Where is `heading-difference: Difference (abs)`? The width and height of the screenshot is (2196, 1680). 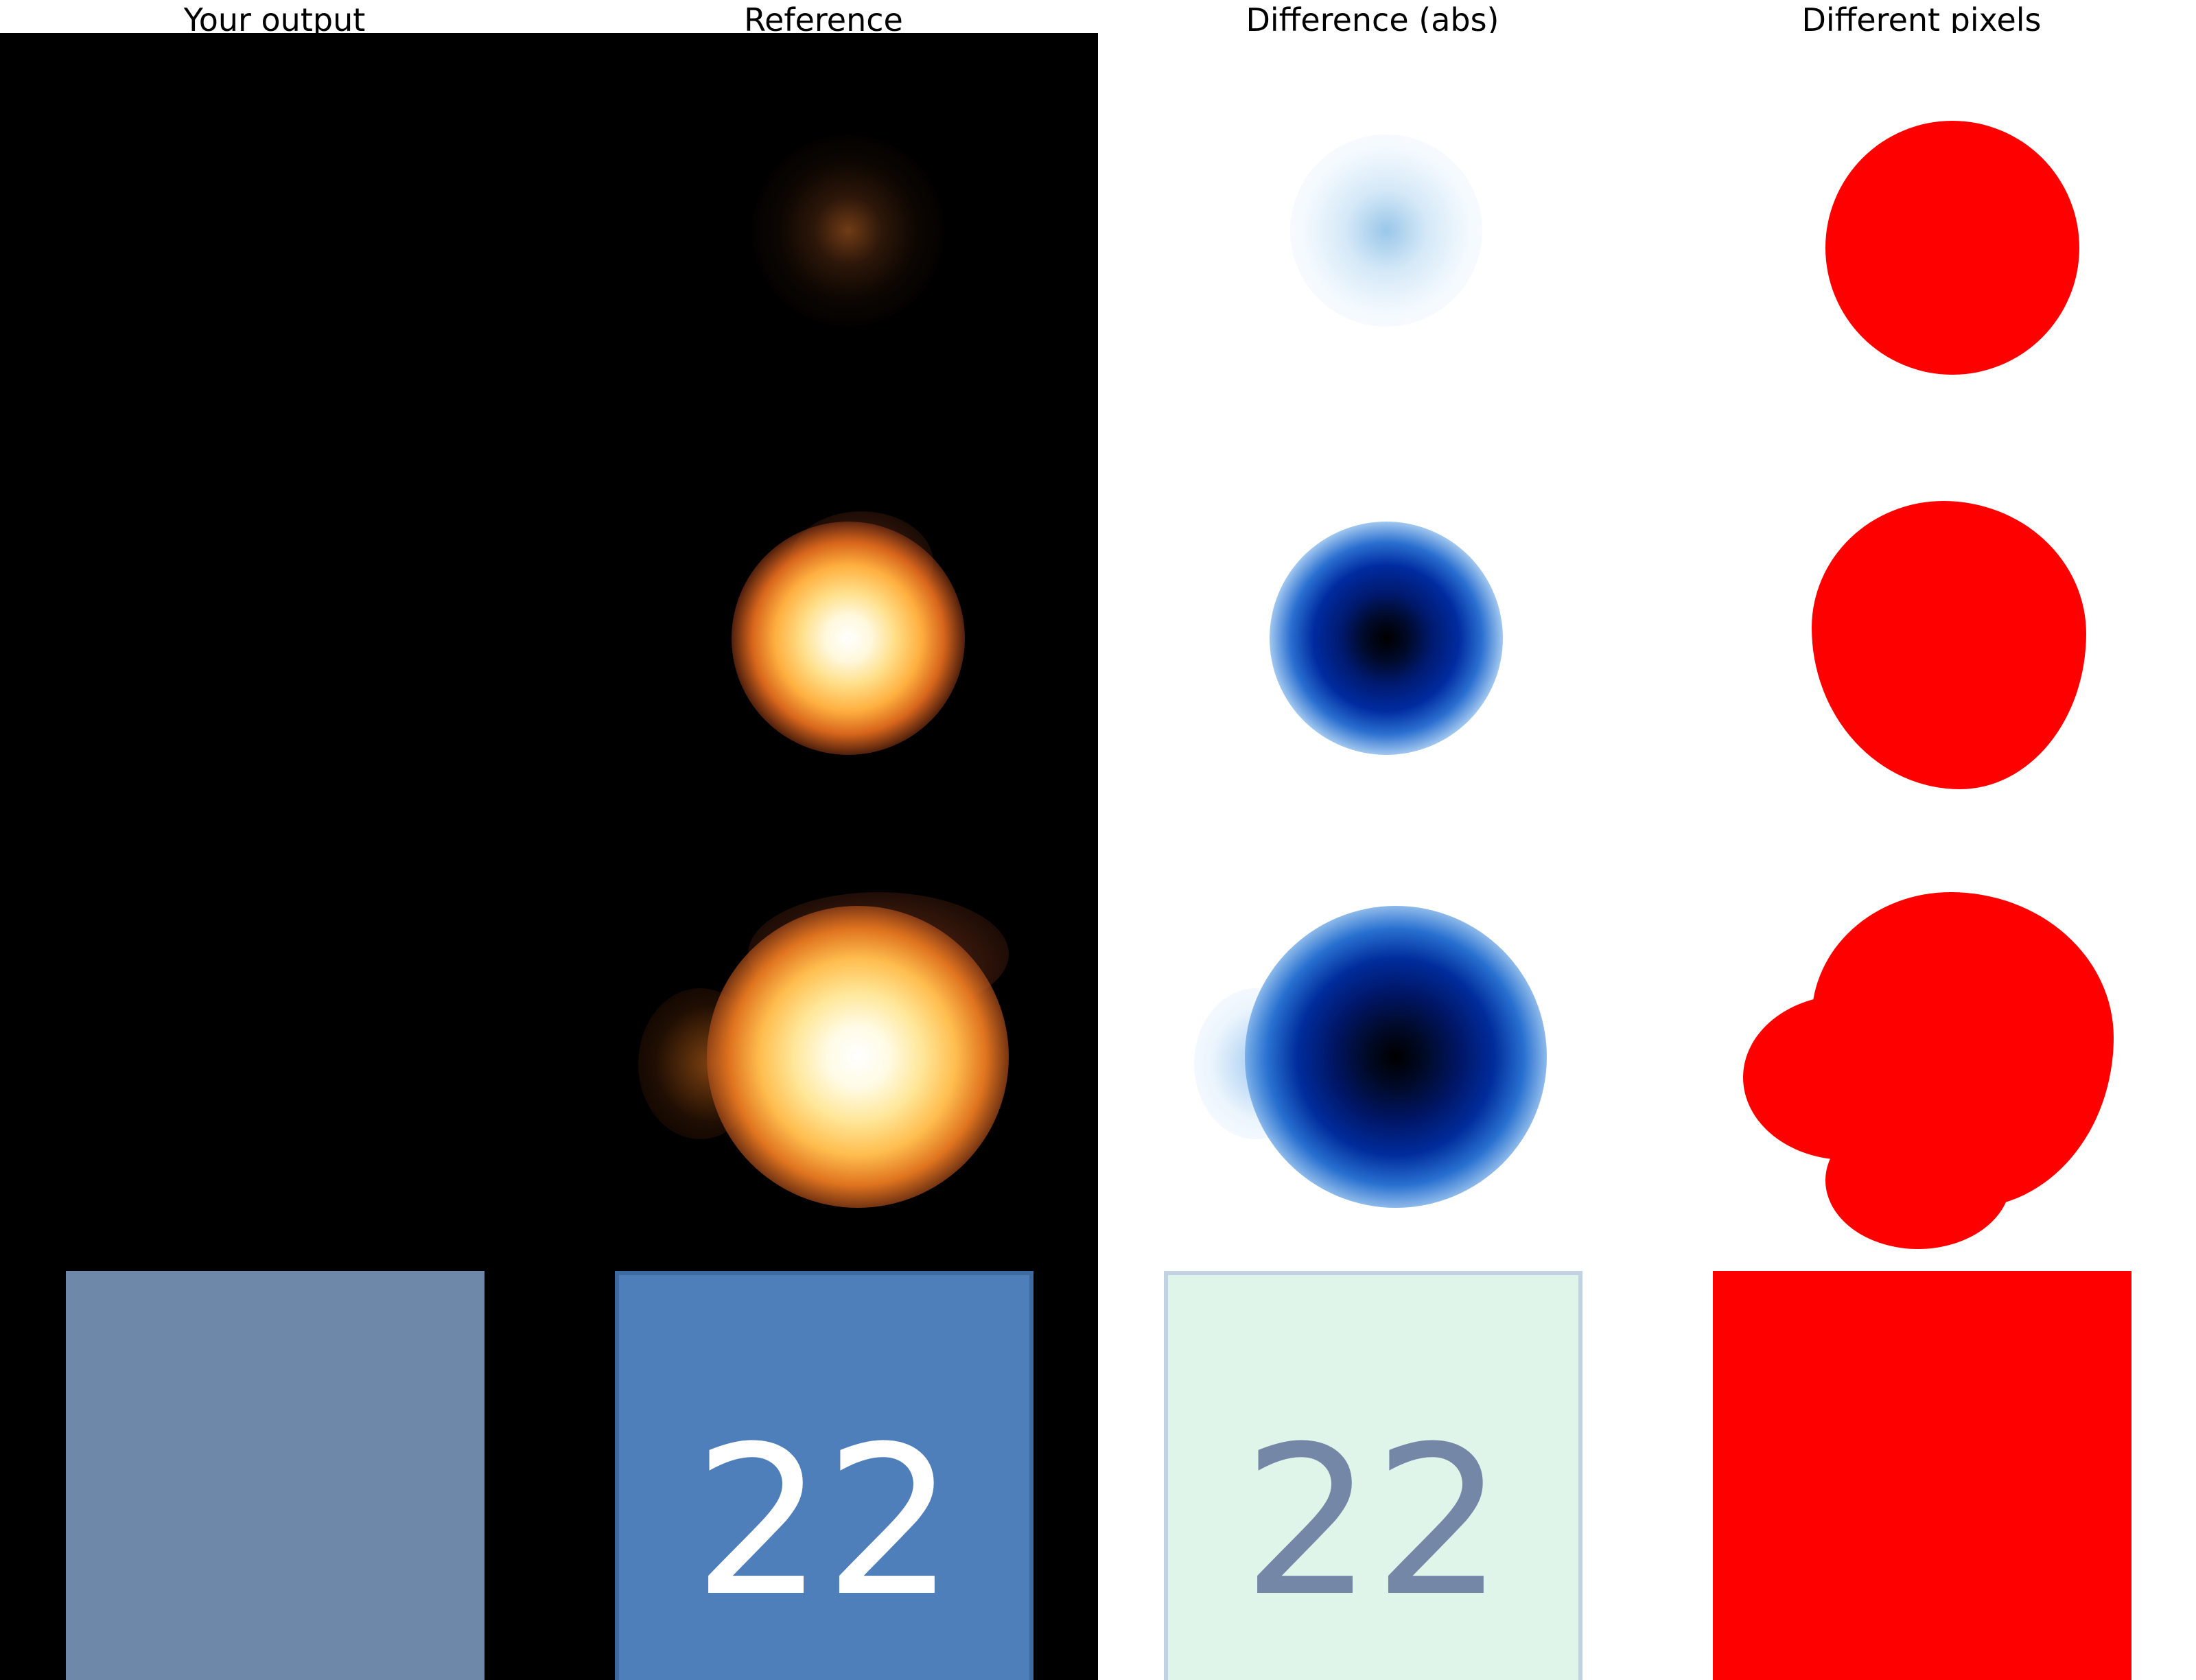
heading-difference: Difference (abs) is located at coordinates (1372, 19).